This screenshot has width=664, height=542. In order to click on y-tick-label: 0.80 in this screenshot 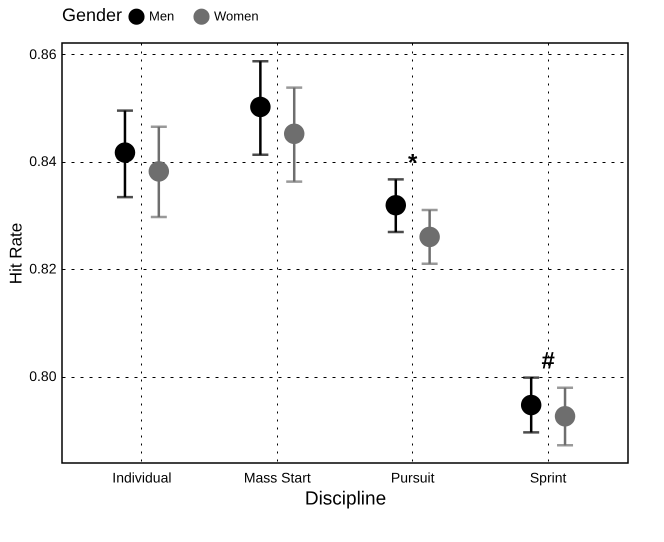, I will do `click(43, 376)`.